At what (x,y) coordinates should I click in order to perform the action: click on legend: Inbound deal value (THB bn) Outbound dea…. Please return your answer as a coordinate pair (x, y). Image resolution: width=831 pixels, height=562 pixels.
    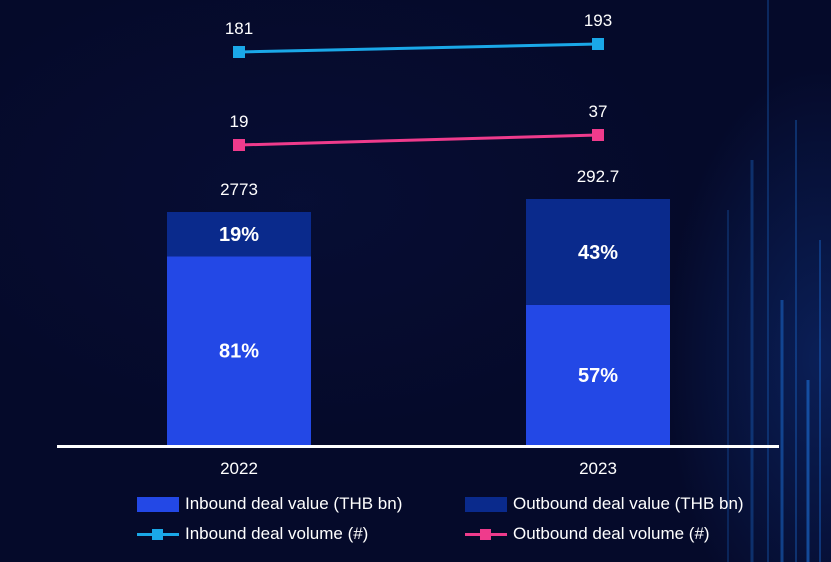
    Looking at the image, I should click on (457, 522).